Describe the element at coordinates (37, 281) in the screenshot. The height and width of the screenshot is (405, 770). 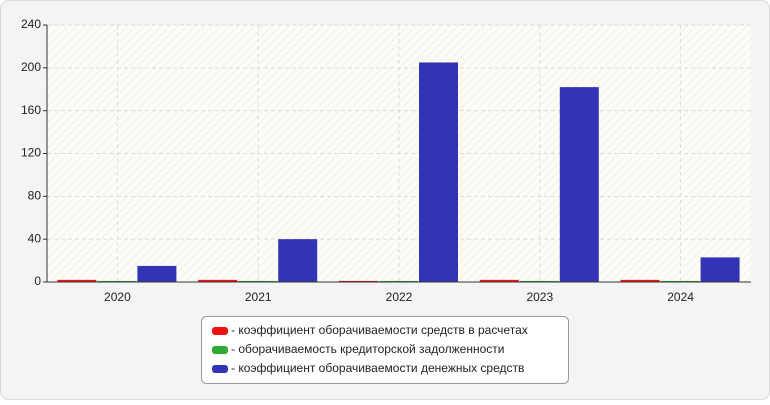
I see `y-tick-label: 0` at that location.